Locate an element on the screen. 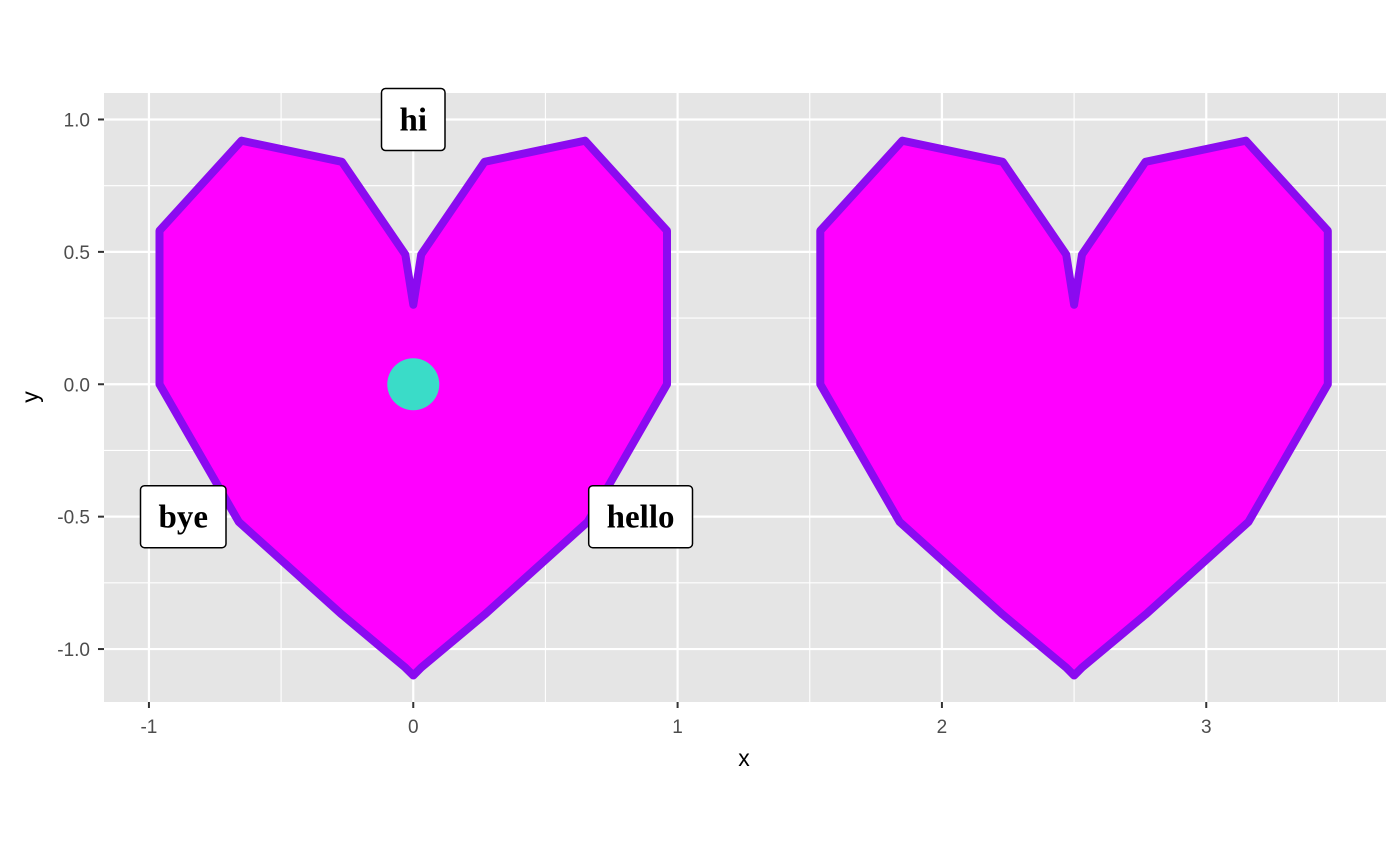 This screenshot has width=1400, height=866. x-tick-label: 1 is located at coordinates (677, 727).